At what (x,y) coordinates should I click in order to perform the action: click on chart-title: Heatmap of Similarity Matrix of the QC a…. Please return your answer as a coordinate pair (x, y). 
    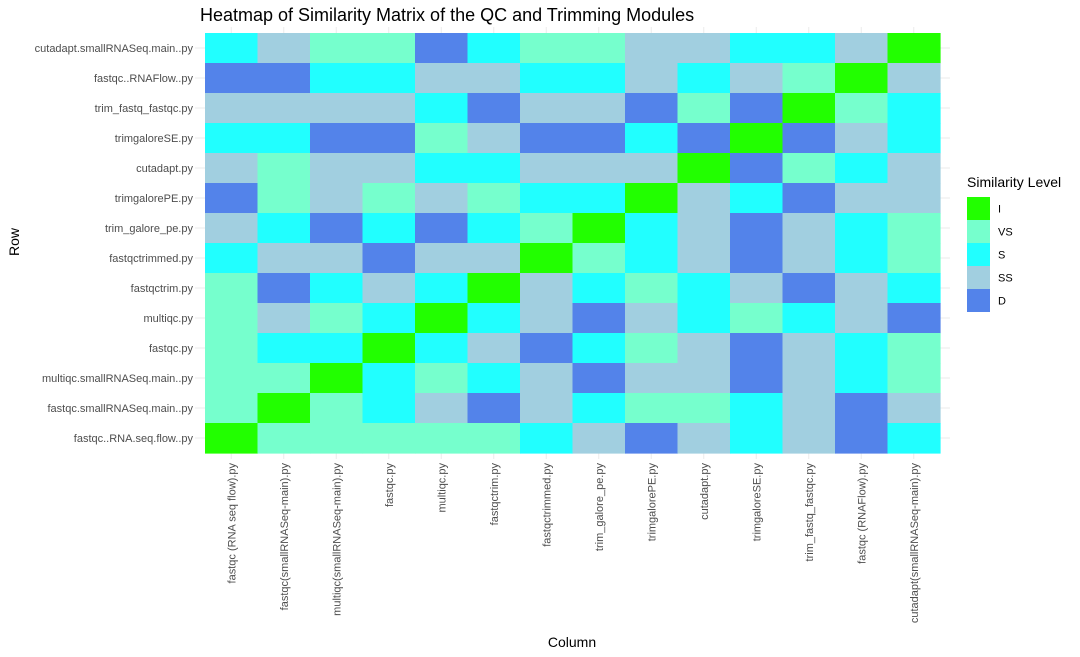
    Looking at the image, I should click on (447, 15).